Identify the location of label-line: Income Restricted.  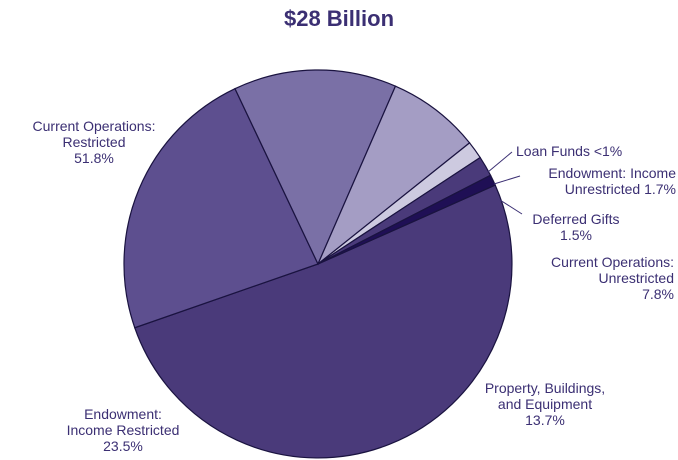
(123, 430).